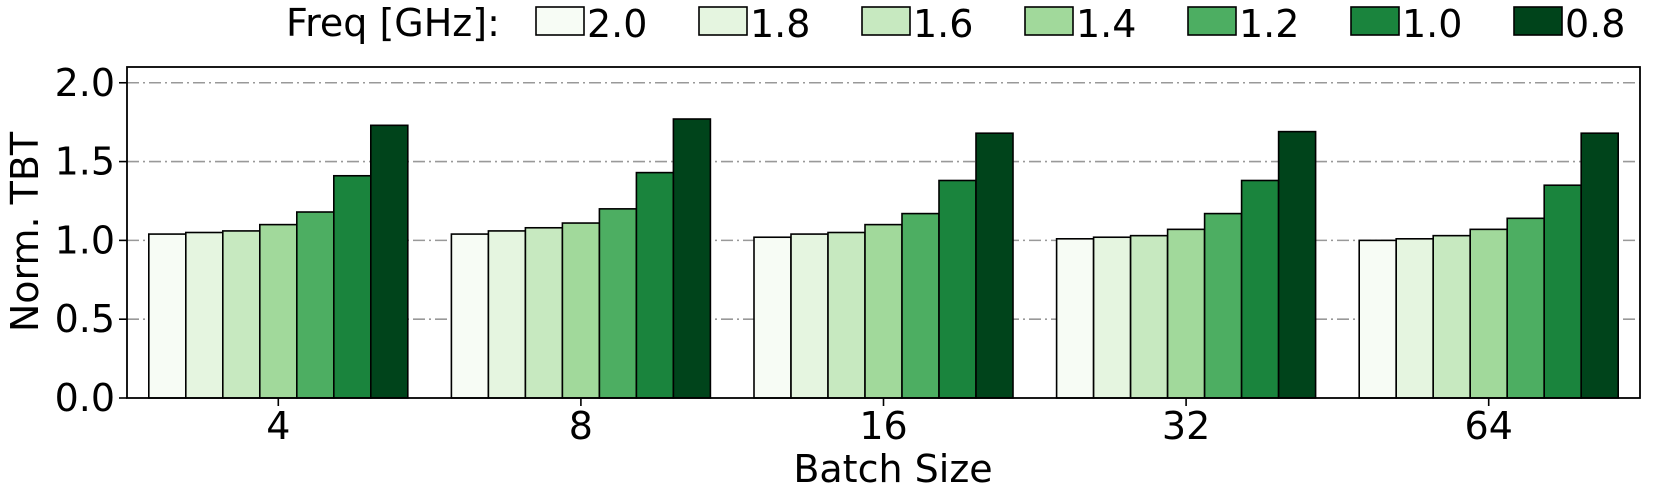  I want to click on legend-title: Freq [GHz]:, so click(393, 23).